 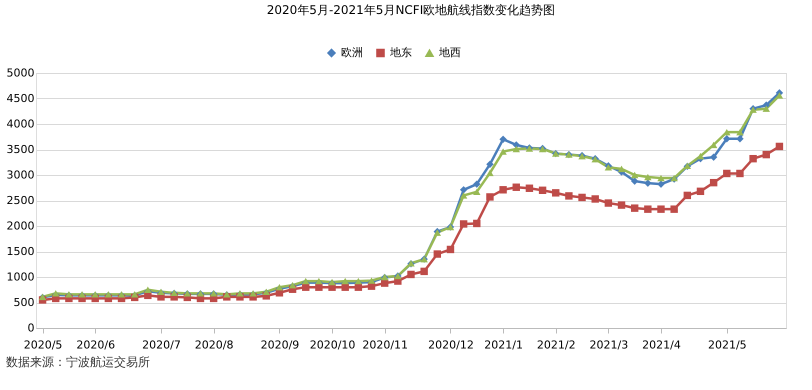 What do you see at coordinates (20, 175) in the screenshot?
I see `y-tick-label: 3000` at bounding box center [20, 175].